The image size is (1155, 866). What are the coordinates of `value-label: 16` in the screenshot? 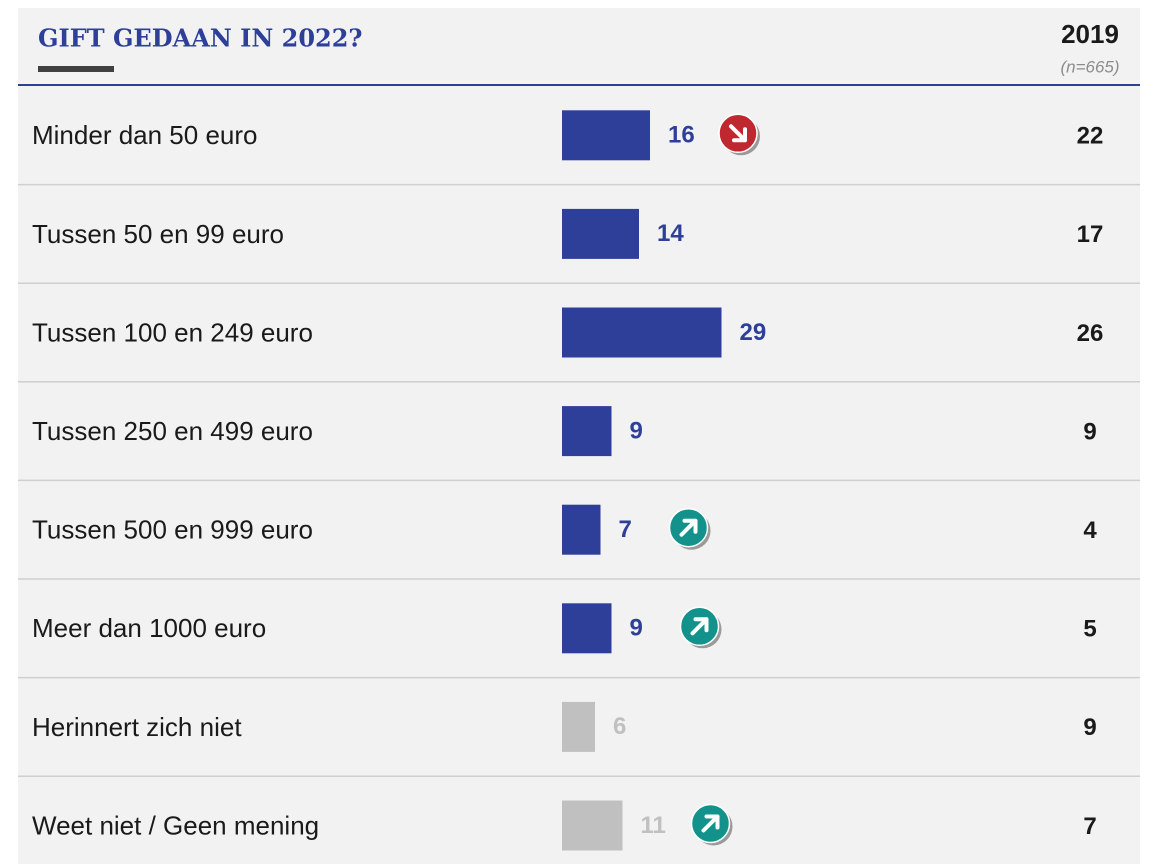 It's located at (681, 135).